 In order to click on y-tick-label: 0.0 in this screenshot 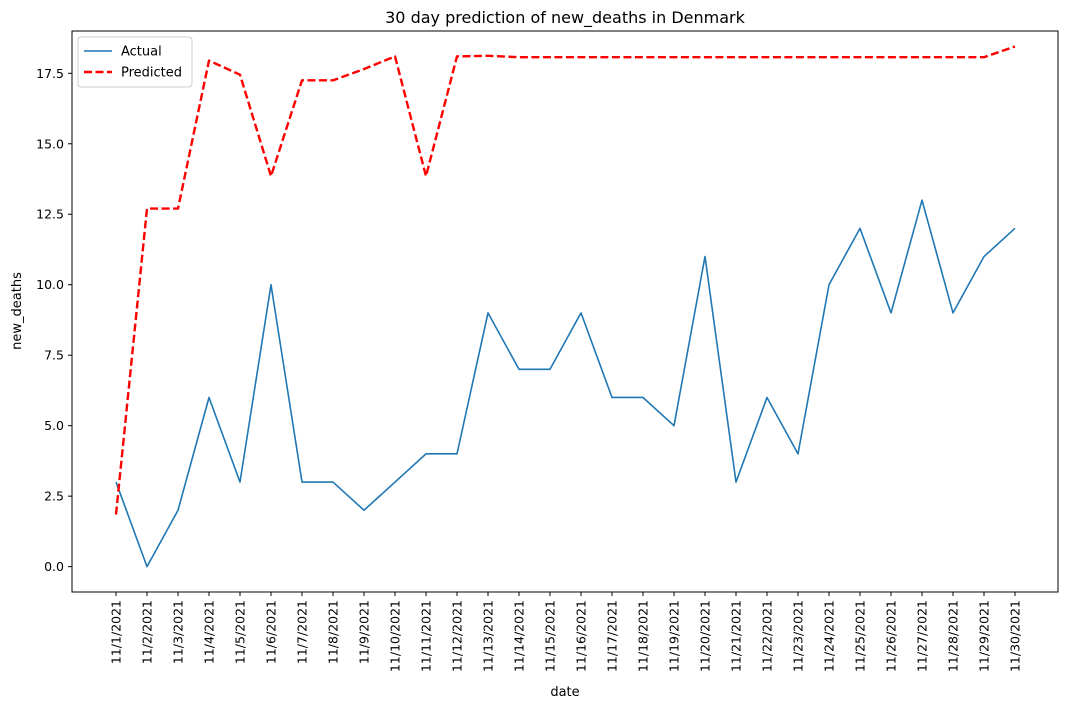, I will do `click(54, 566)`.